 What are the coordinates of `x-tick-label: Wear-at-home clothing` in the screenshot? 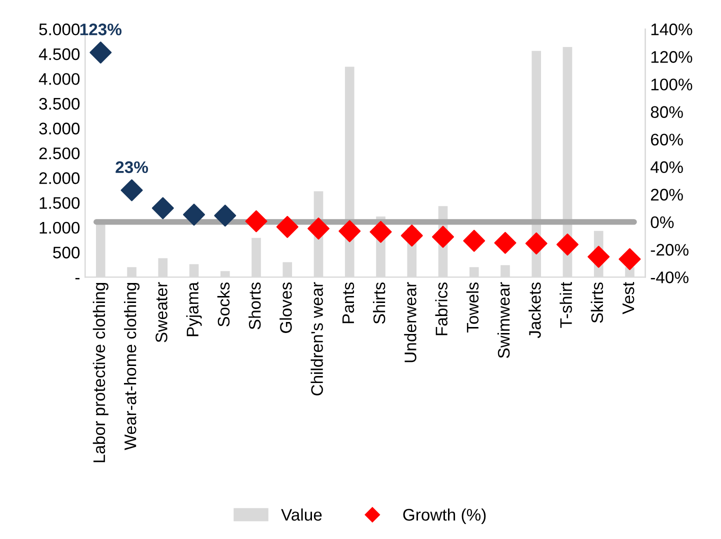 It's located at (132, 366).